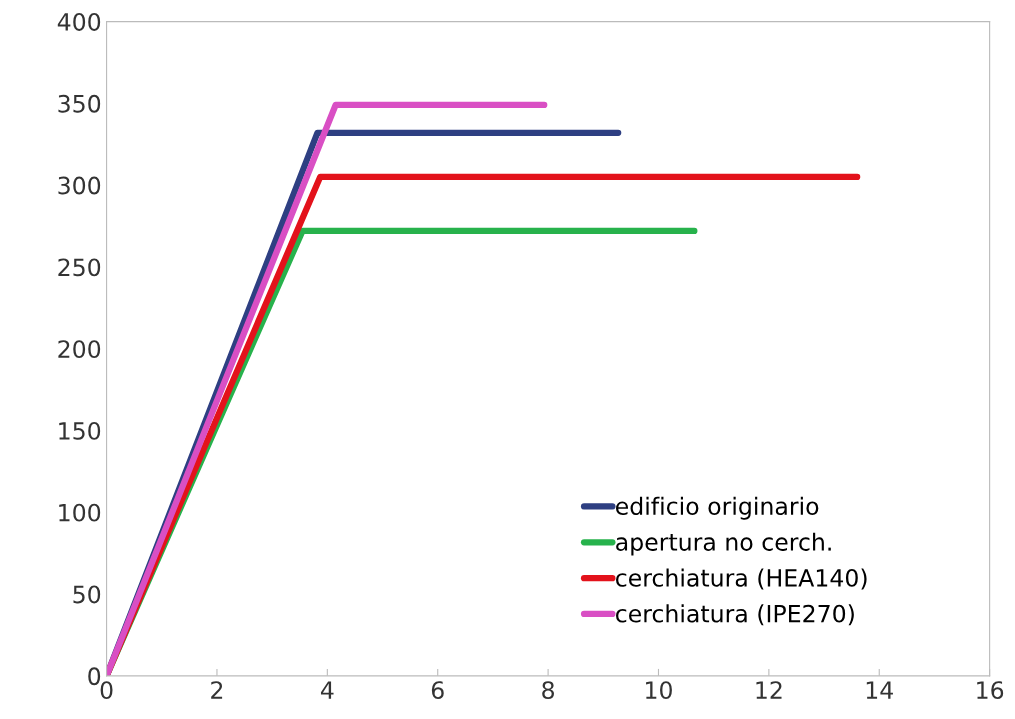 This screenshot has width=1015, height=719. I want to click on x-tick-label: 10, so click(659, 690).